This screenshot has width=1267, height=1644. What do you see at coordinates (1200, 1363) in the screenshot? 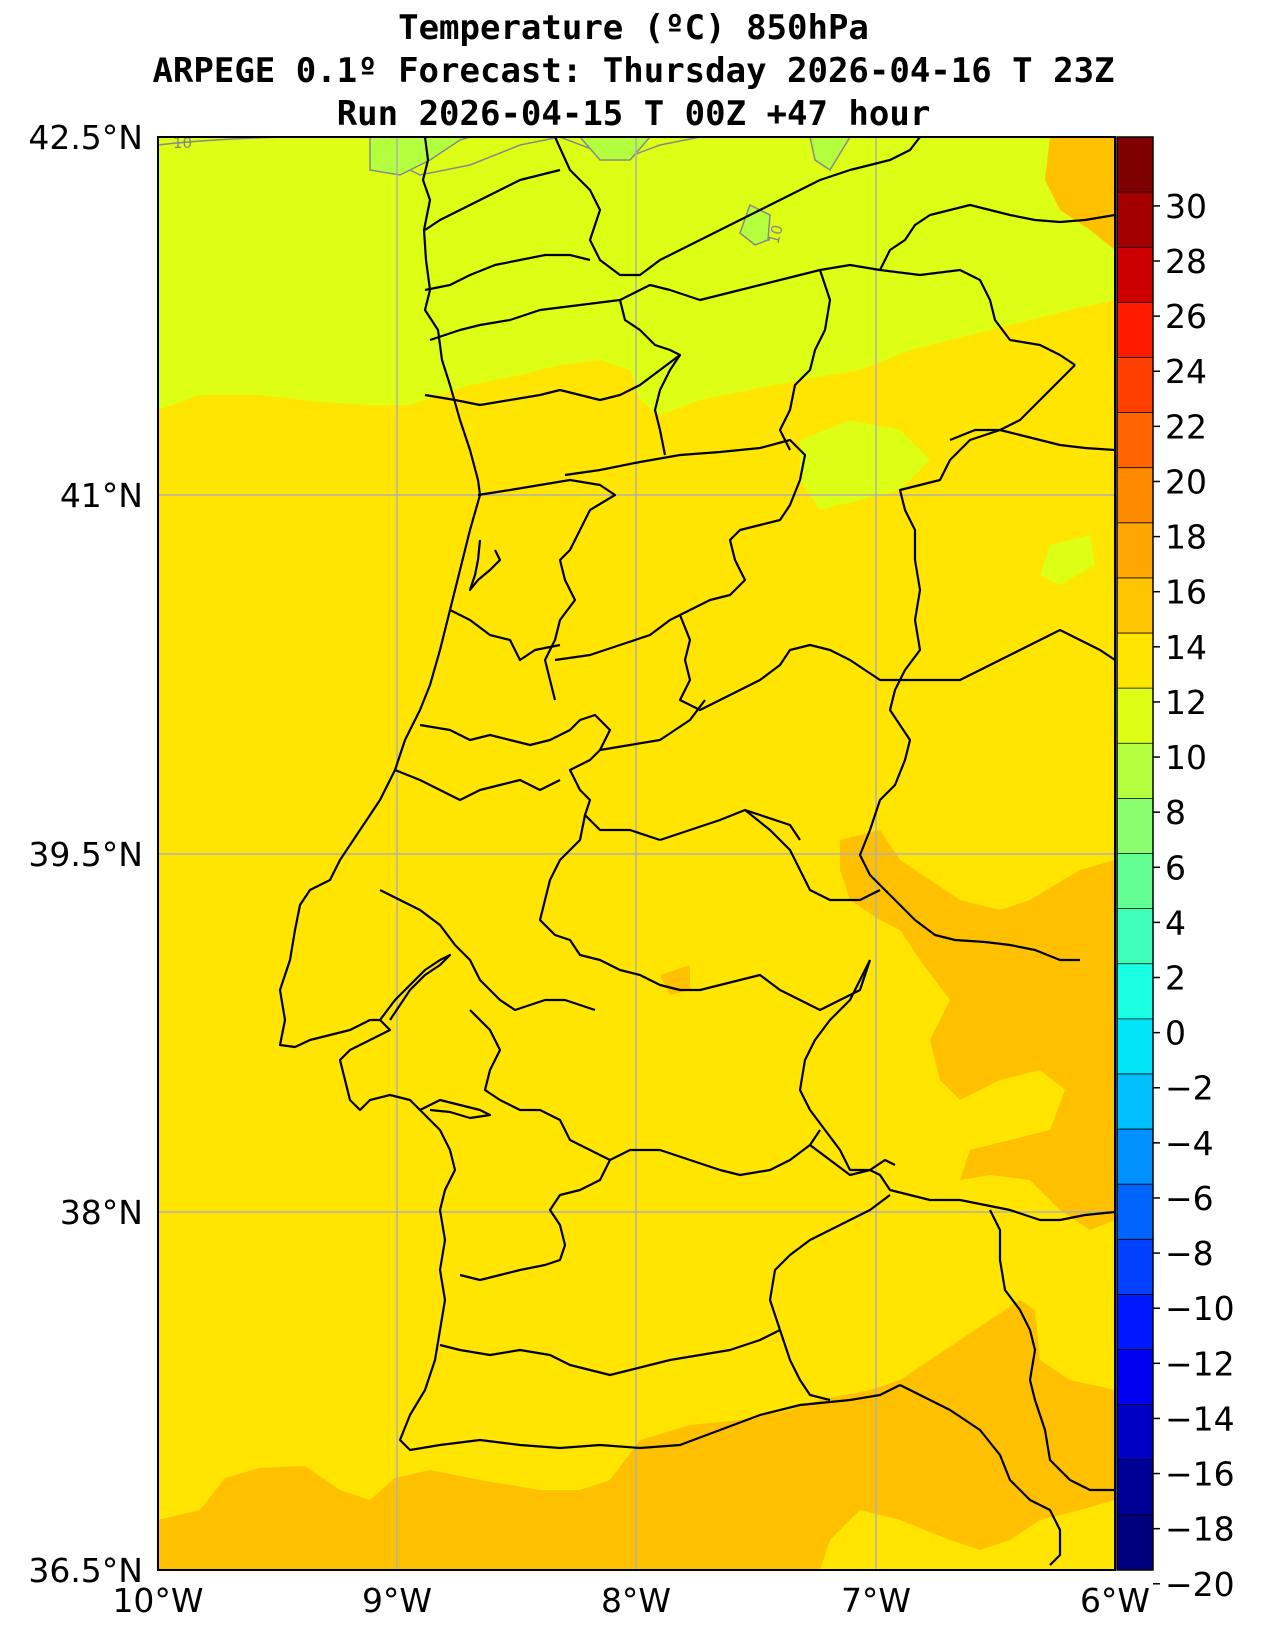
I see `colorbar-label: −12` at bounding box center [1200, 1363].